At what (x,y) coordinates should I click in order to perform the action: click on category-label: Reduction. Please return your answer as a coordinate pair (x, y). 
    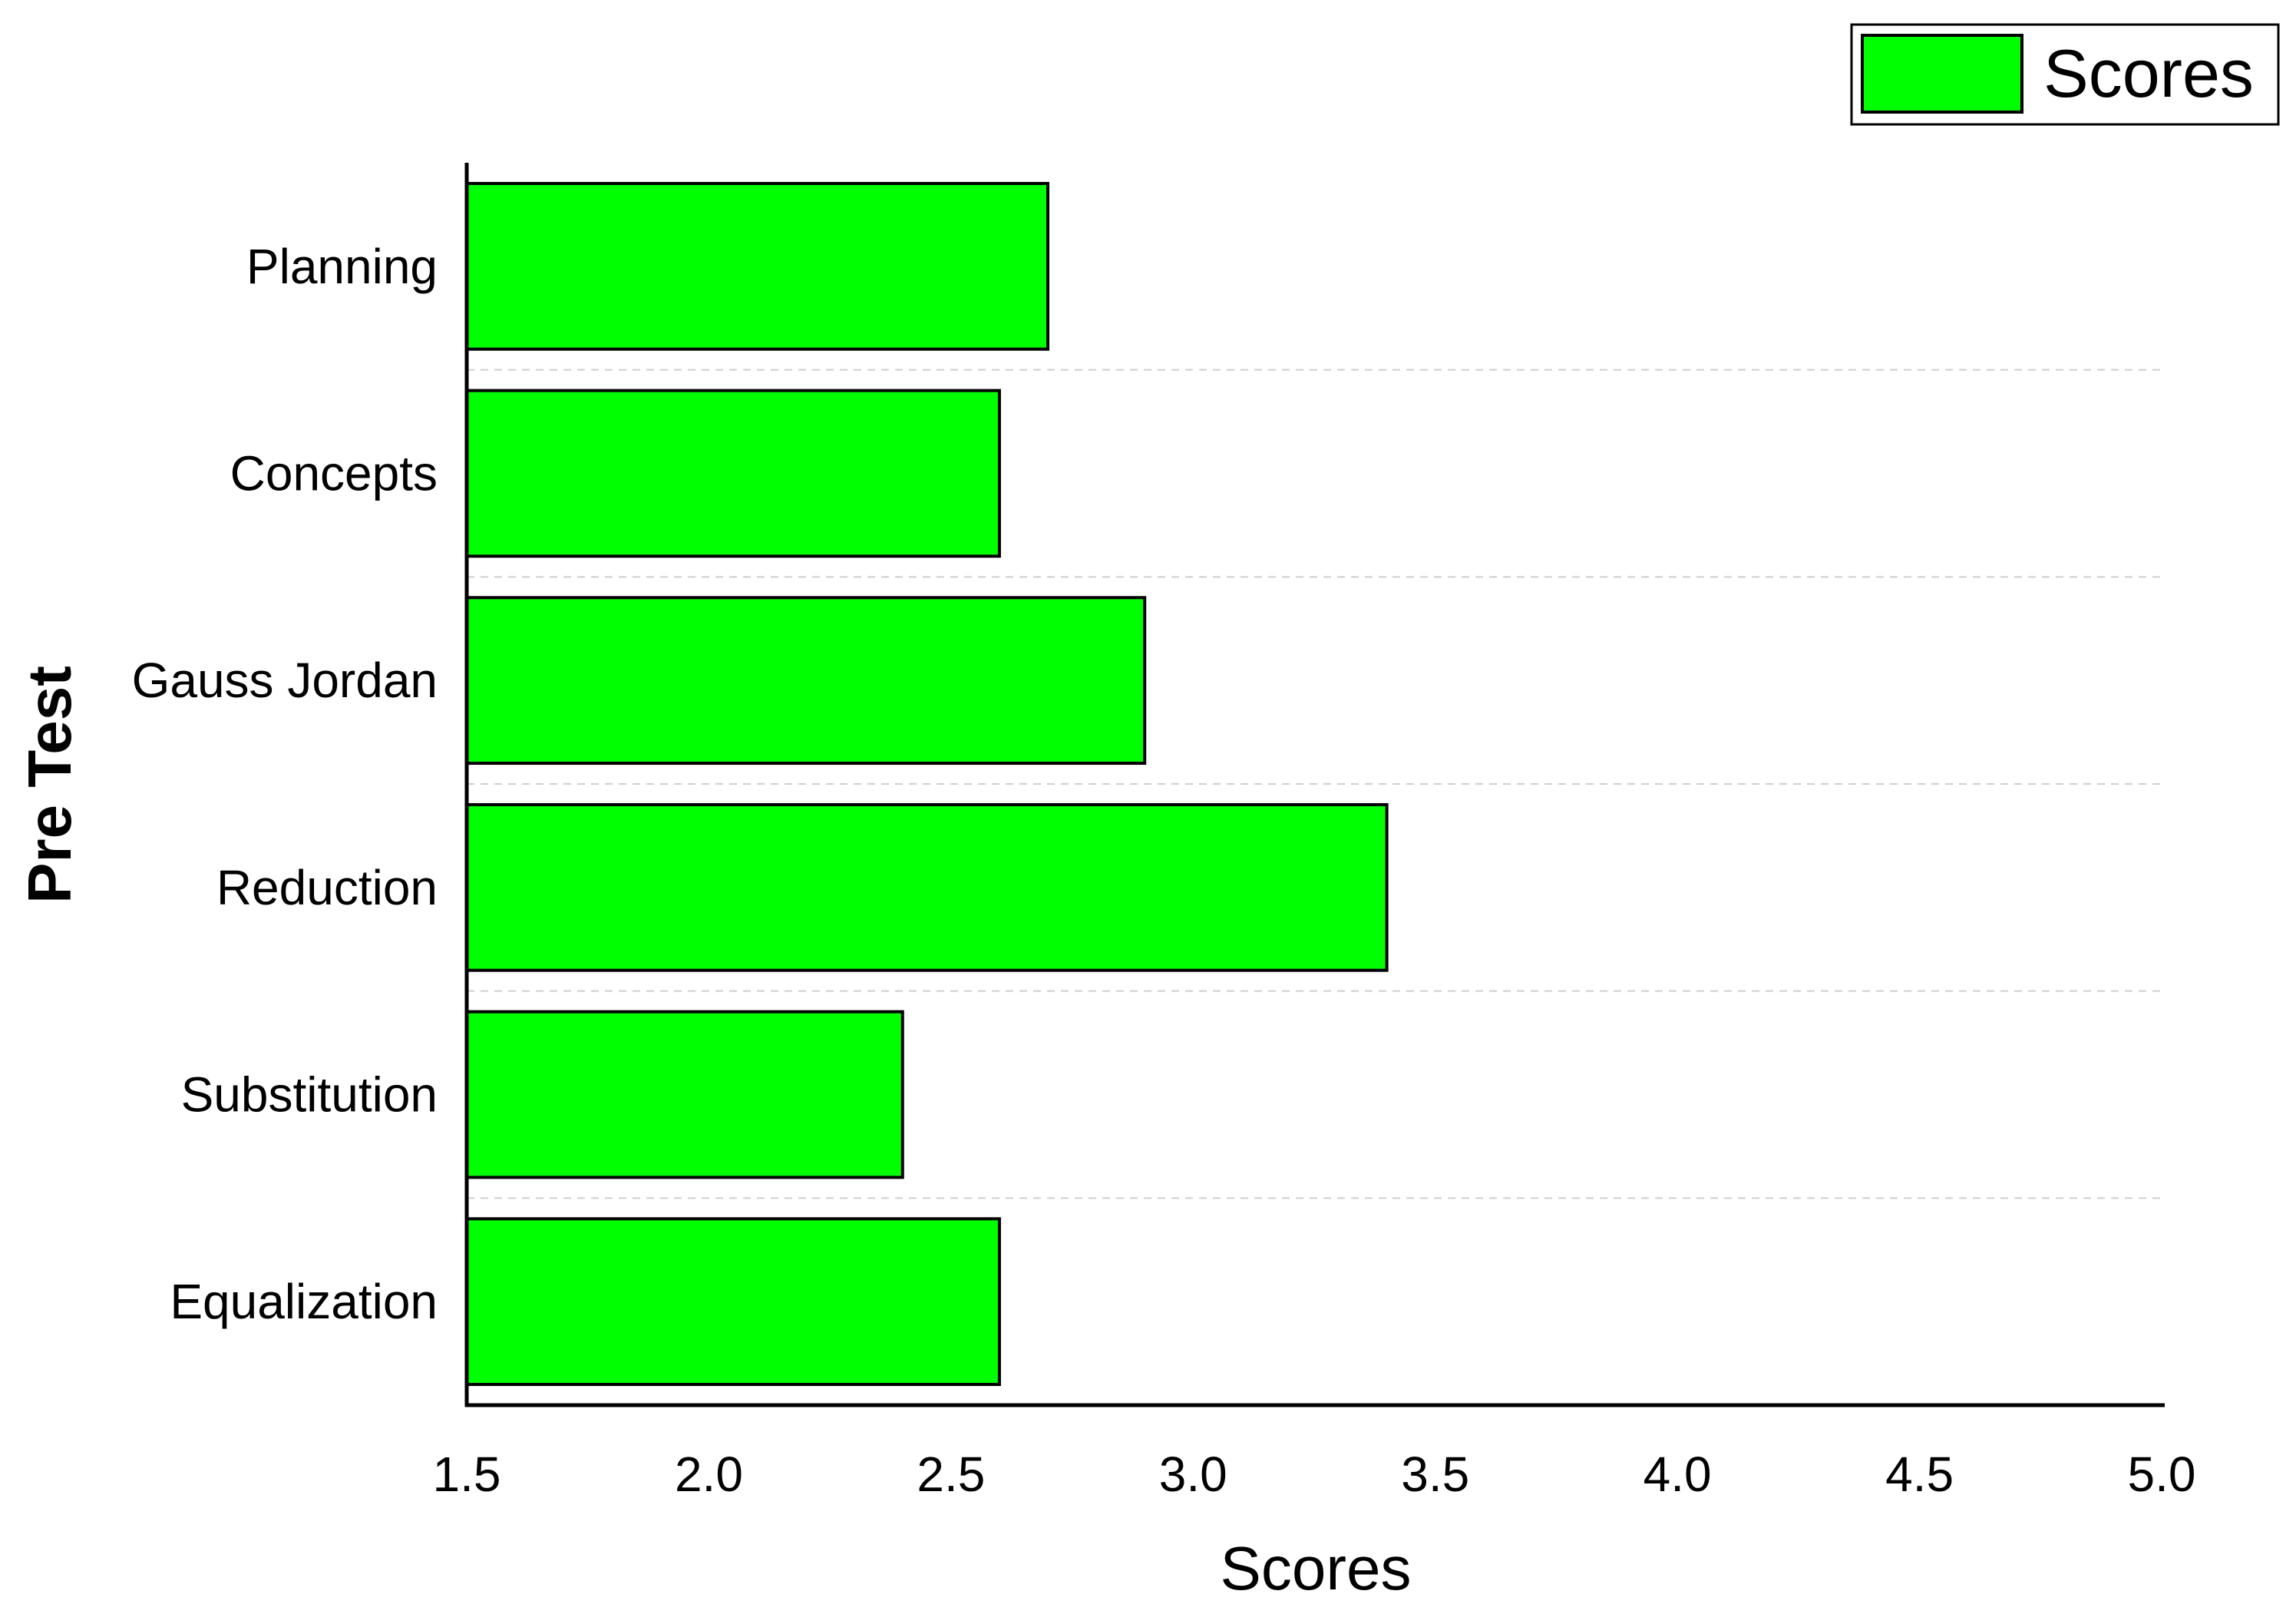
    Looking at the image, I should click on (327, 887).